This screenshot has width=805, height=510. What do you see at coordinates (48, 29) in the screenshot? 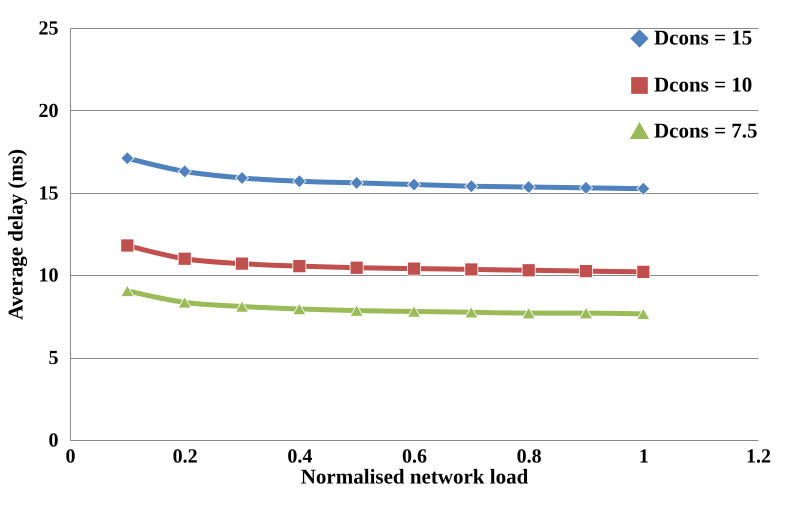
I see `y-tick-label: 25` at bounding box center [48, 29].